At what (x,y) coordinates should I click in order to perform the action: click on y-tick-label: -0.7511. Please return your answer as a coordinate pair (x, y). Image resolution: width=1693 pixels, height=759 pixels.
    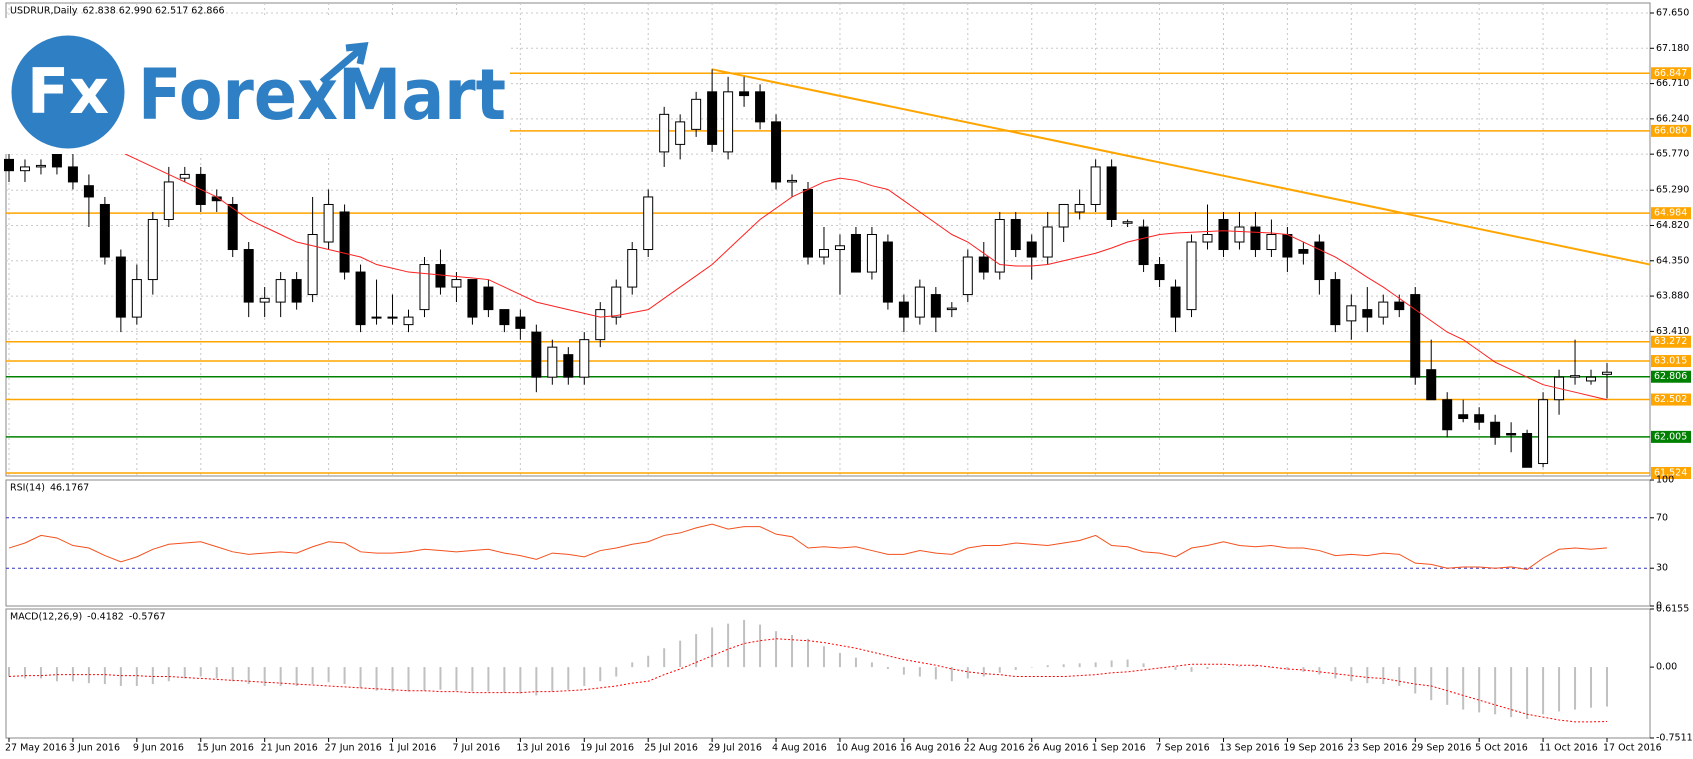
    Looking at the image, I should click on (1674, 738).